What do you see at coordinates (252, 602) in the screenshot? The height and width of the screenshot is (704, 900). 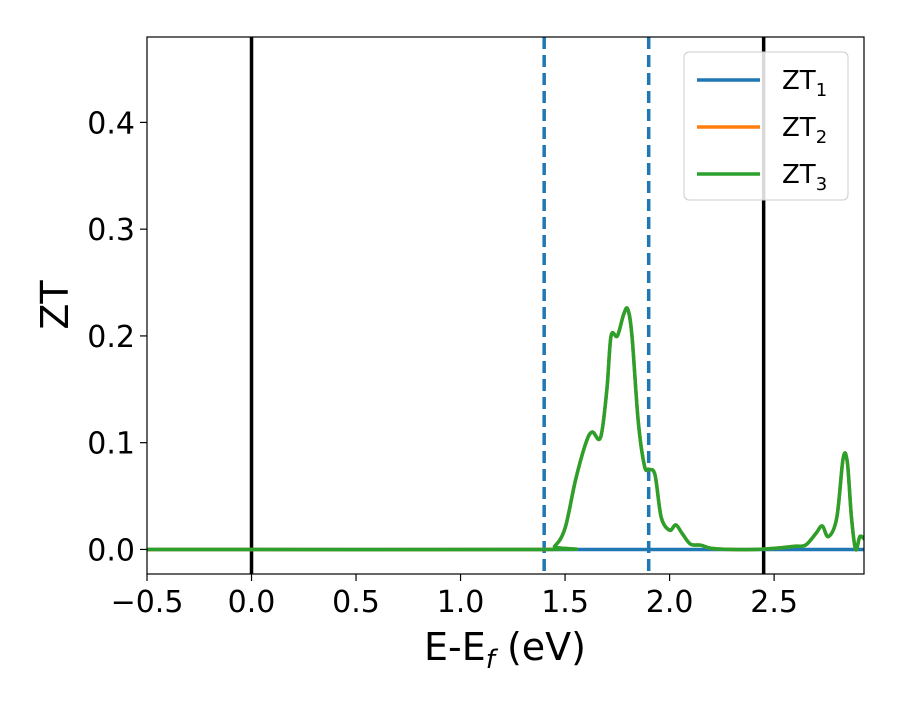 I see `x-tick-label: 0.0` at bounding box center [252, 602].